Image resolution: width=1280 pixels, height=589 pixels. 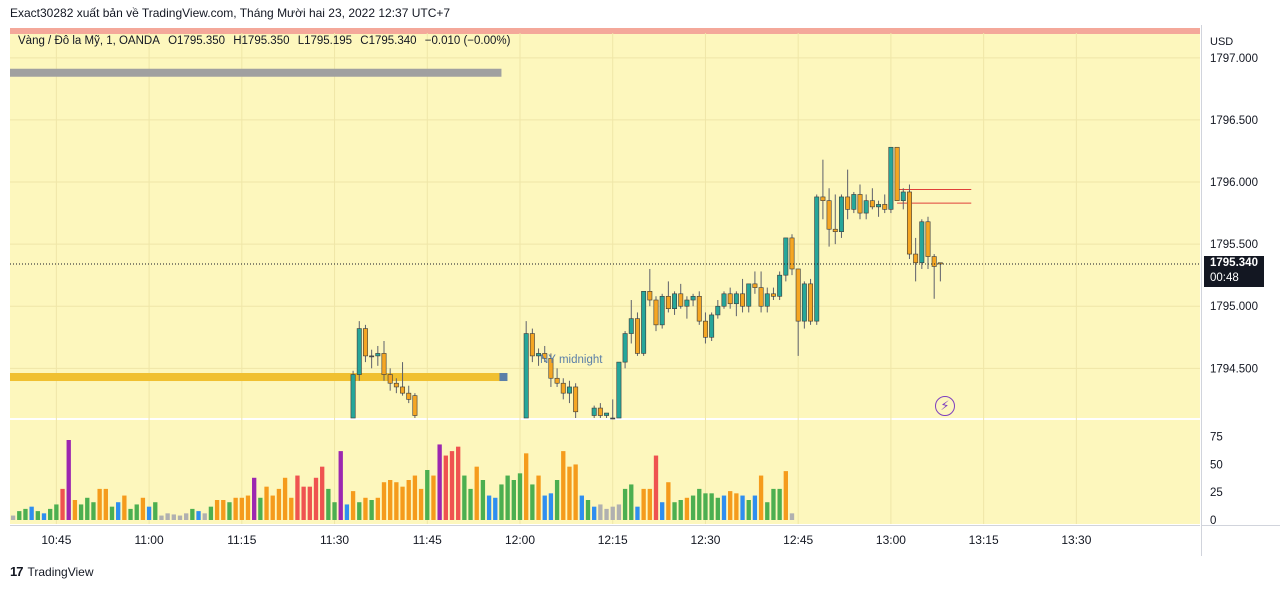 What do you see at coordinates (520, 540) in the screenshot?
I see `time-tick-label: 12:00` at bounding box center [520, 540].